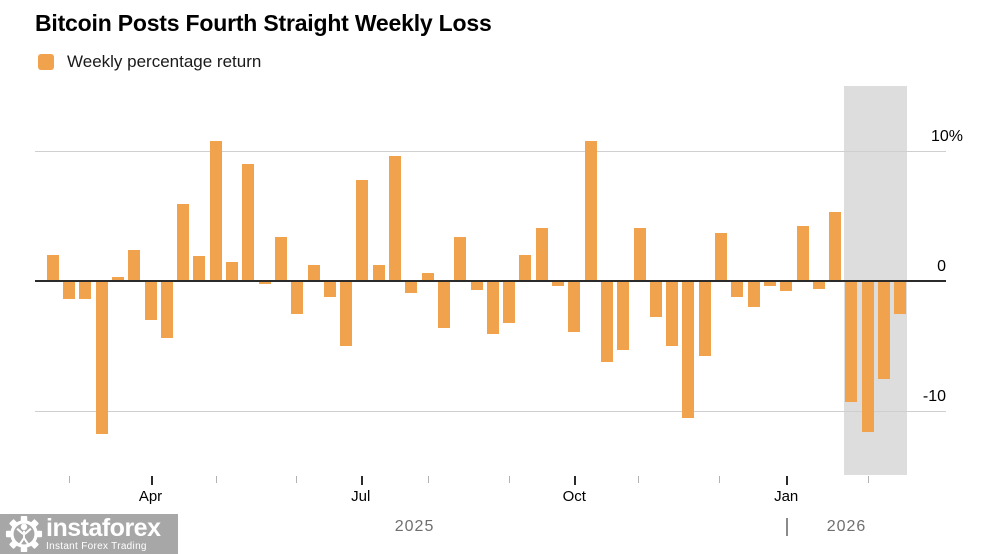 The height and width of the screenshot is (554, 984). Describe the element at coordinates (846, 526) in the screenshot. I see `year-label-2026: 2026` at that location.